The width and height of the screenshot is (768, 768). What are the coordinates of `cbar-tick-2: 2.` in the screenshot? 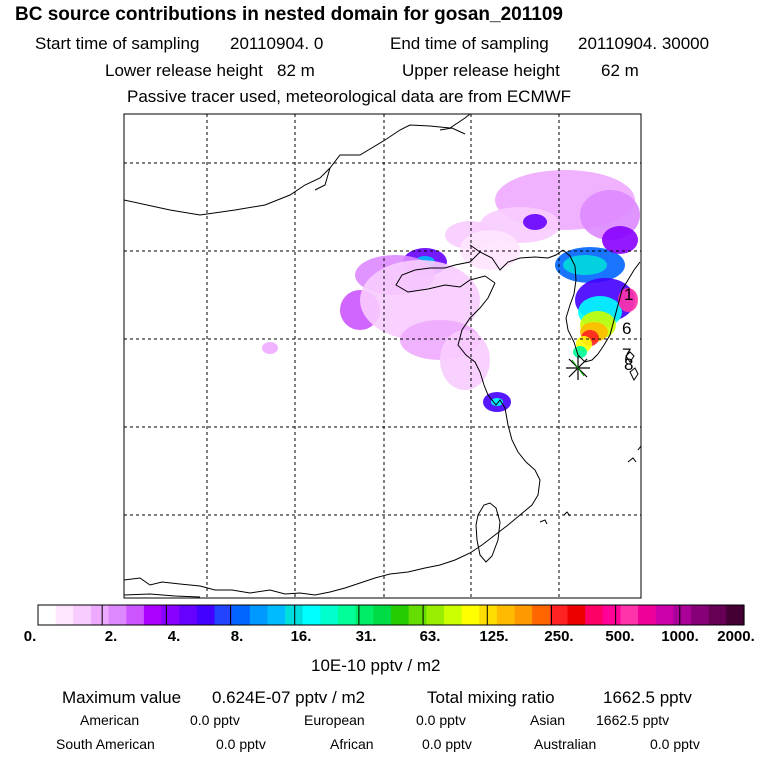 It's located at (111, 636).